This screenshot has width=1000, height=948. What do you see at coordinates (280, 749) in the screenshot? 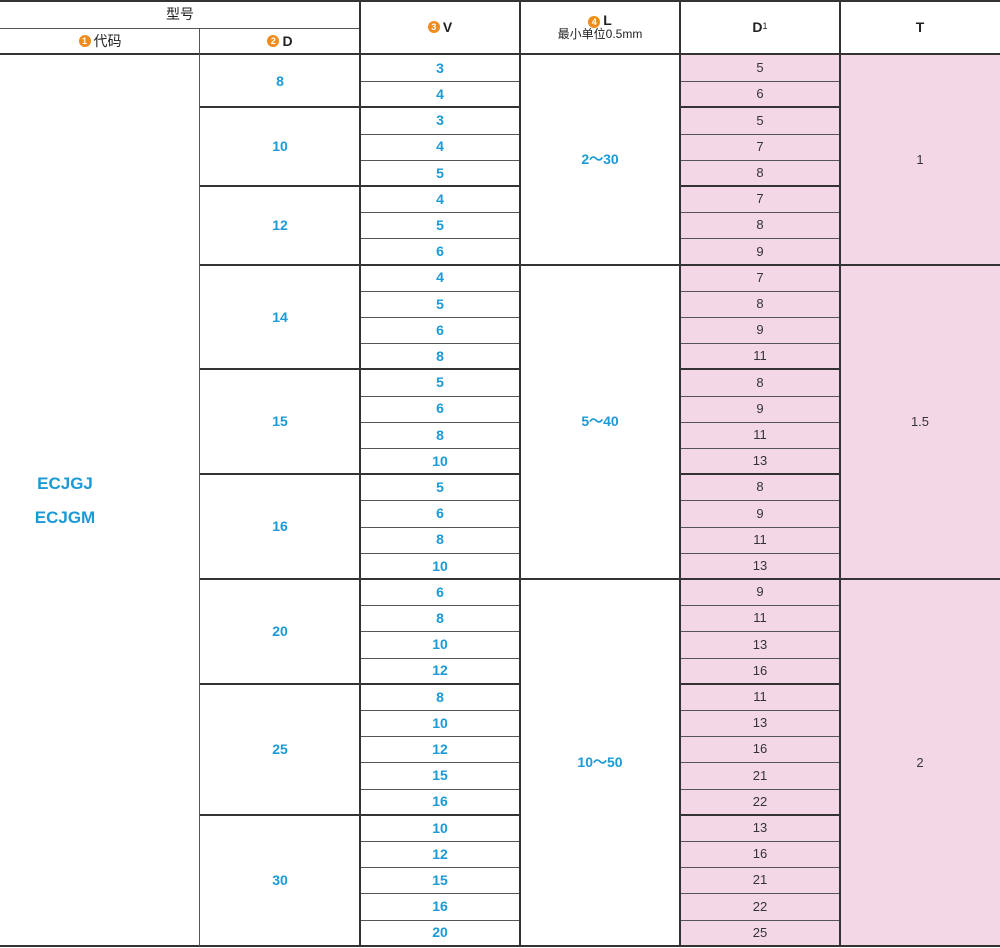
I see `d-cell: 25` at bounding box center [280, 749].